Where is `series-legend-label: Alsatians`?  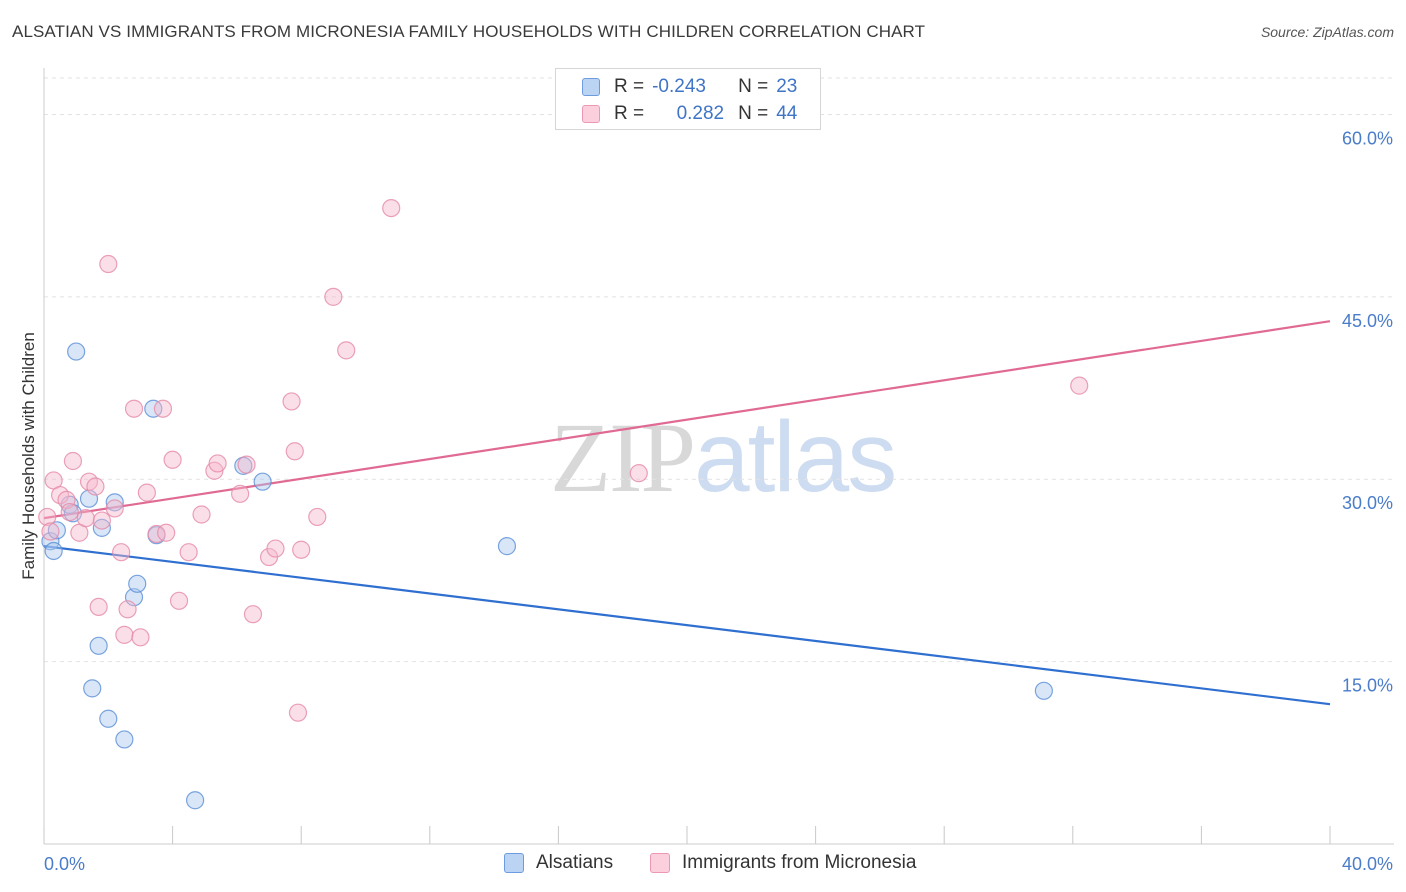
series-legend-label: Alsatians is located at coordinates (575, 862).